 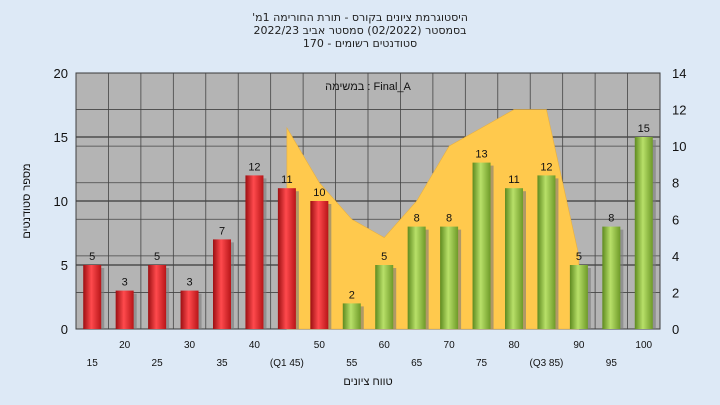 What do you see at coordinates (417, 363) in the screenshot?
I see `x-tick-label: 65` at bounding box center [417, 363].